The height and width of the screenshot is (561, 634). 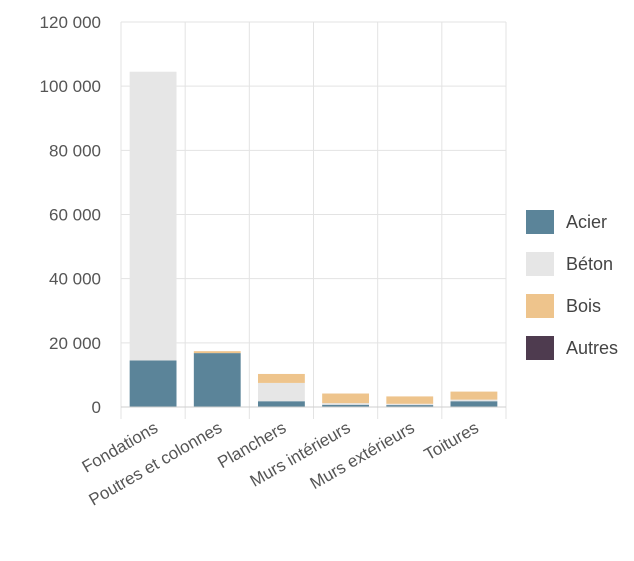 I want to click on y-tick-label: 60 000, so click(x=75, y=215).